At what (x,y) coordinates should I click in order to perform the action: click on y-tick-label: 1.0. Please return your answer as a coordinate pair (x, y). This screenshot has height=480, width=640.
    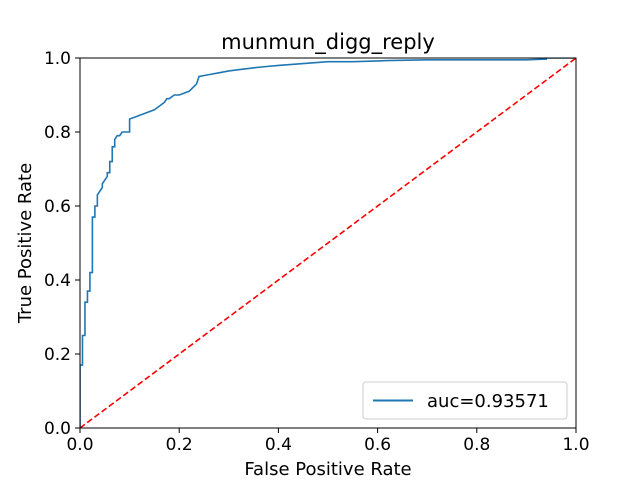
    Looking at the image, I should click on (57, 59).